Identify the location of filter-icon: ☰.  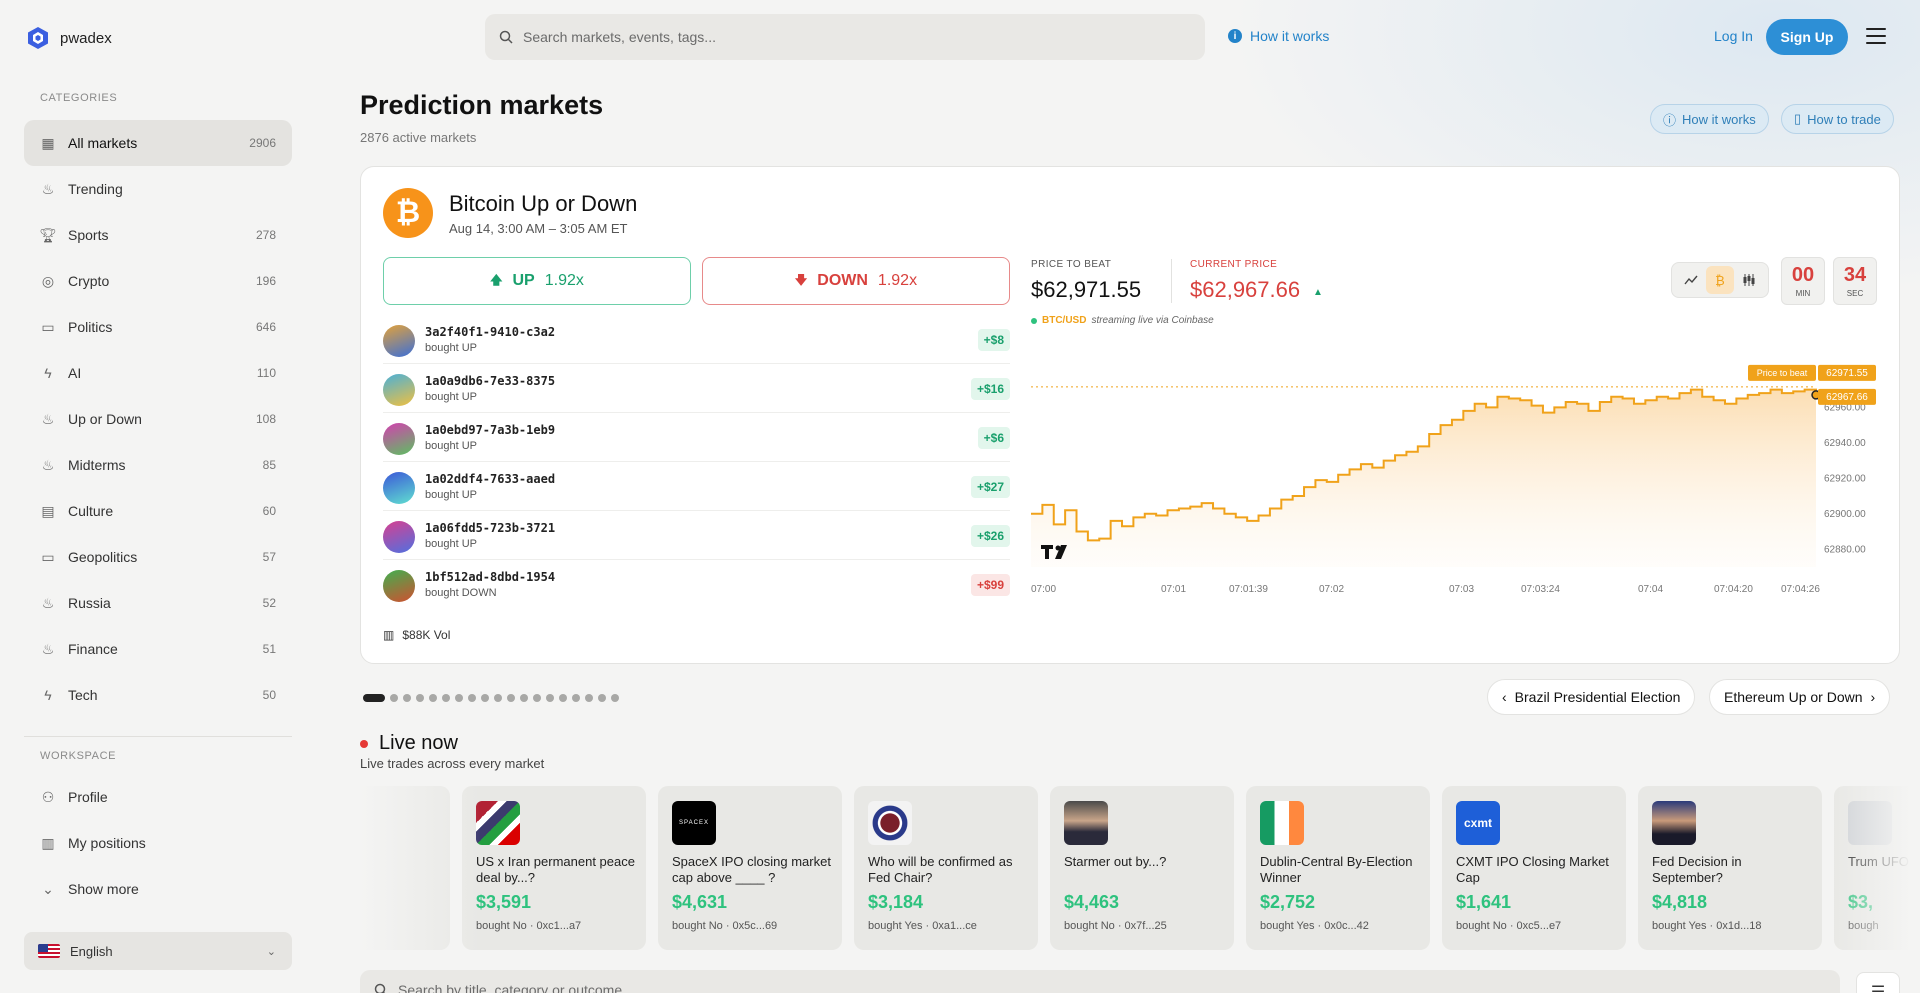
(1878, 982).